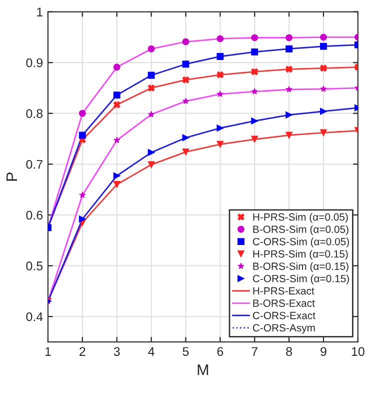 The width and height of the screenshot is (369, 393). What do you see at coordinates (48, 351) in the screenshot?
I see `x-tick-label: 1` at bounding box center [48, 351].